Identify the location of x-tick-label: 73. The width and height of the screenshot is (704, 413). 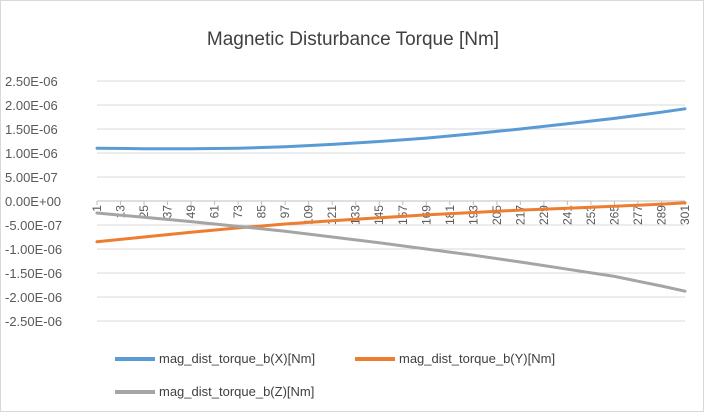
(238, 212).